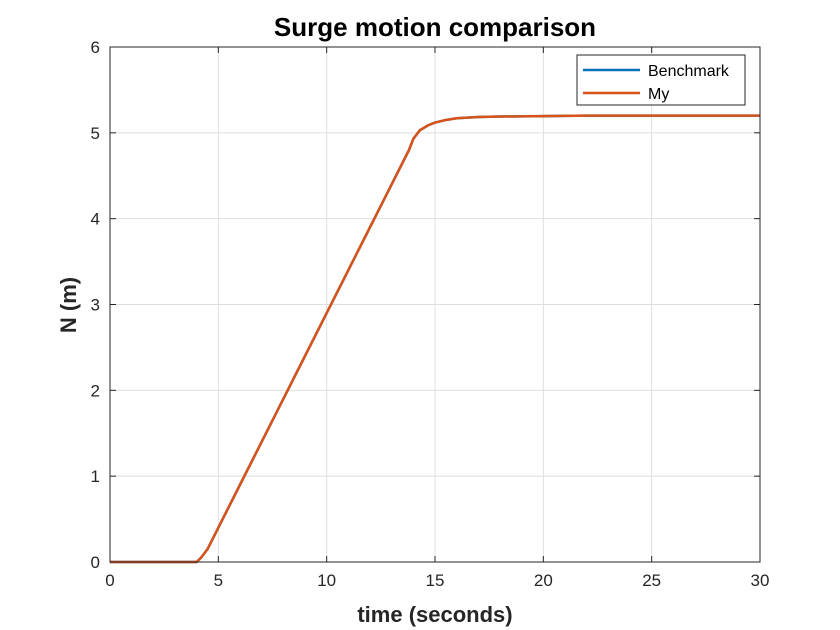 This screenshot has height=630, width=840. I want to click on x-tick-label: 10, so click(326, 580).